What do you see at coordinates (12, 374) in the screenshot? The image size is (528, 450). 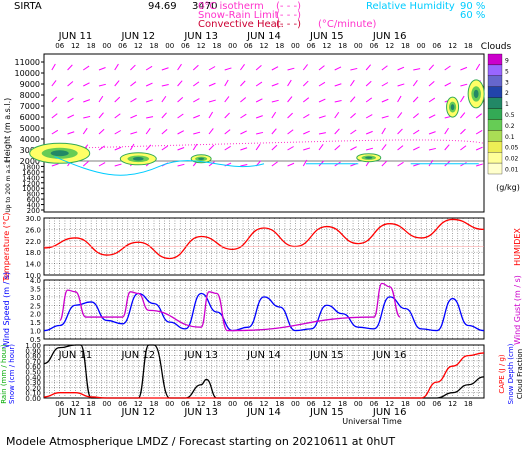 I see `snow-ylabel: Snow (cm / hour)` at bounding box center [12, 374].